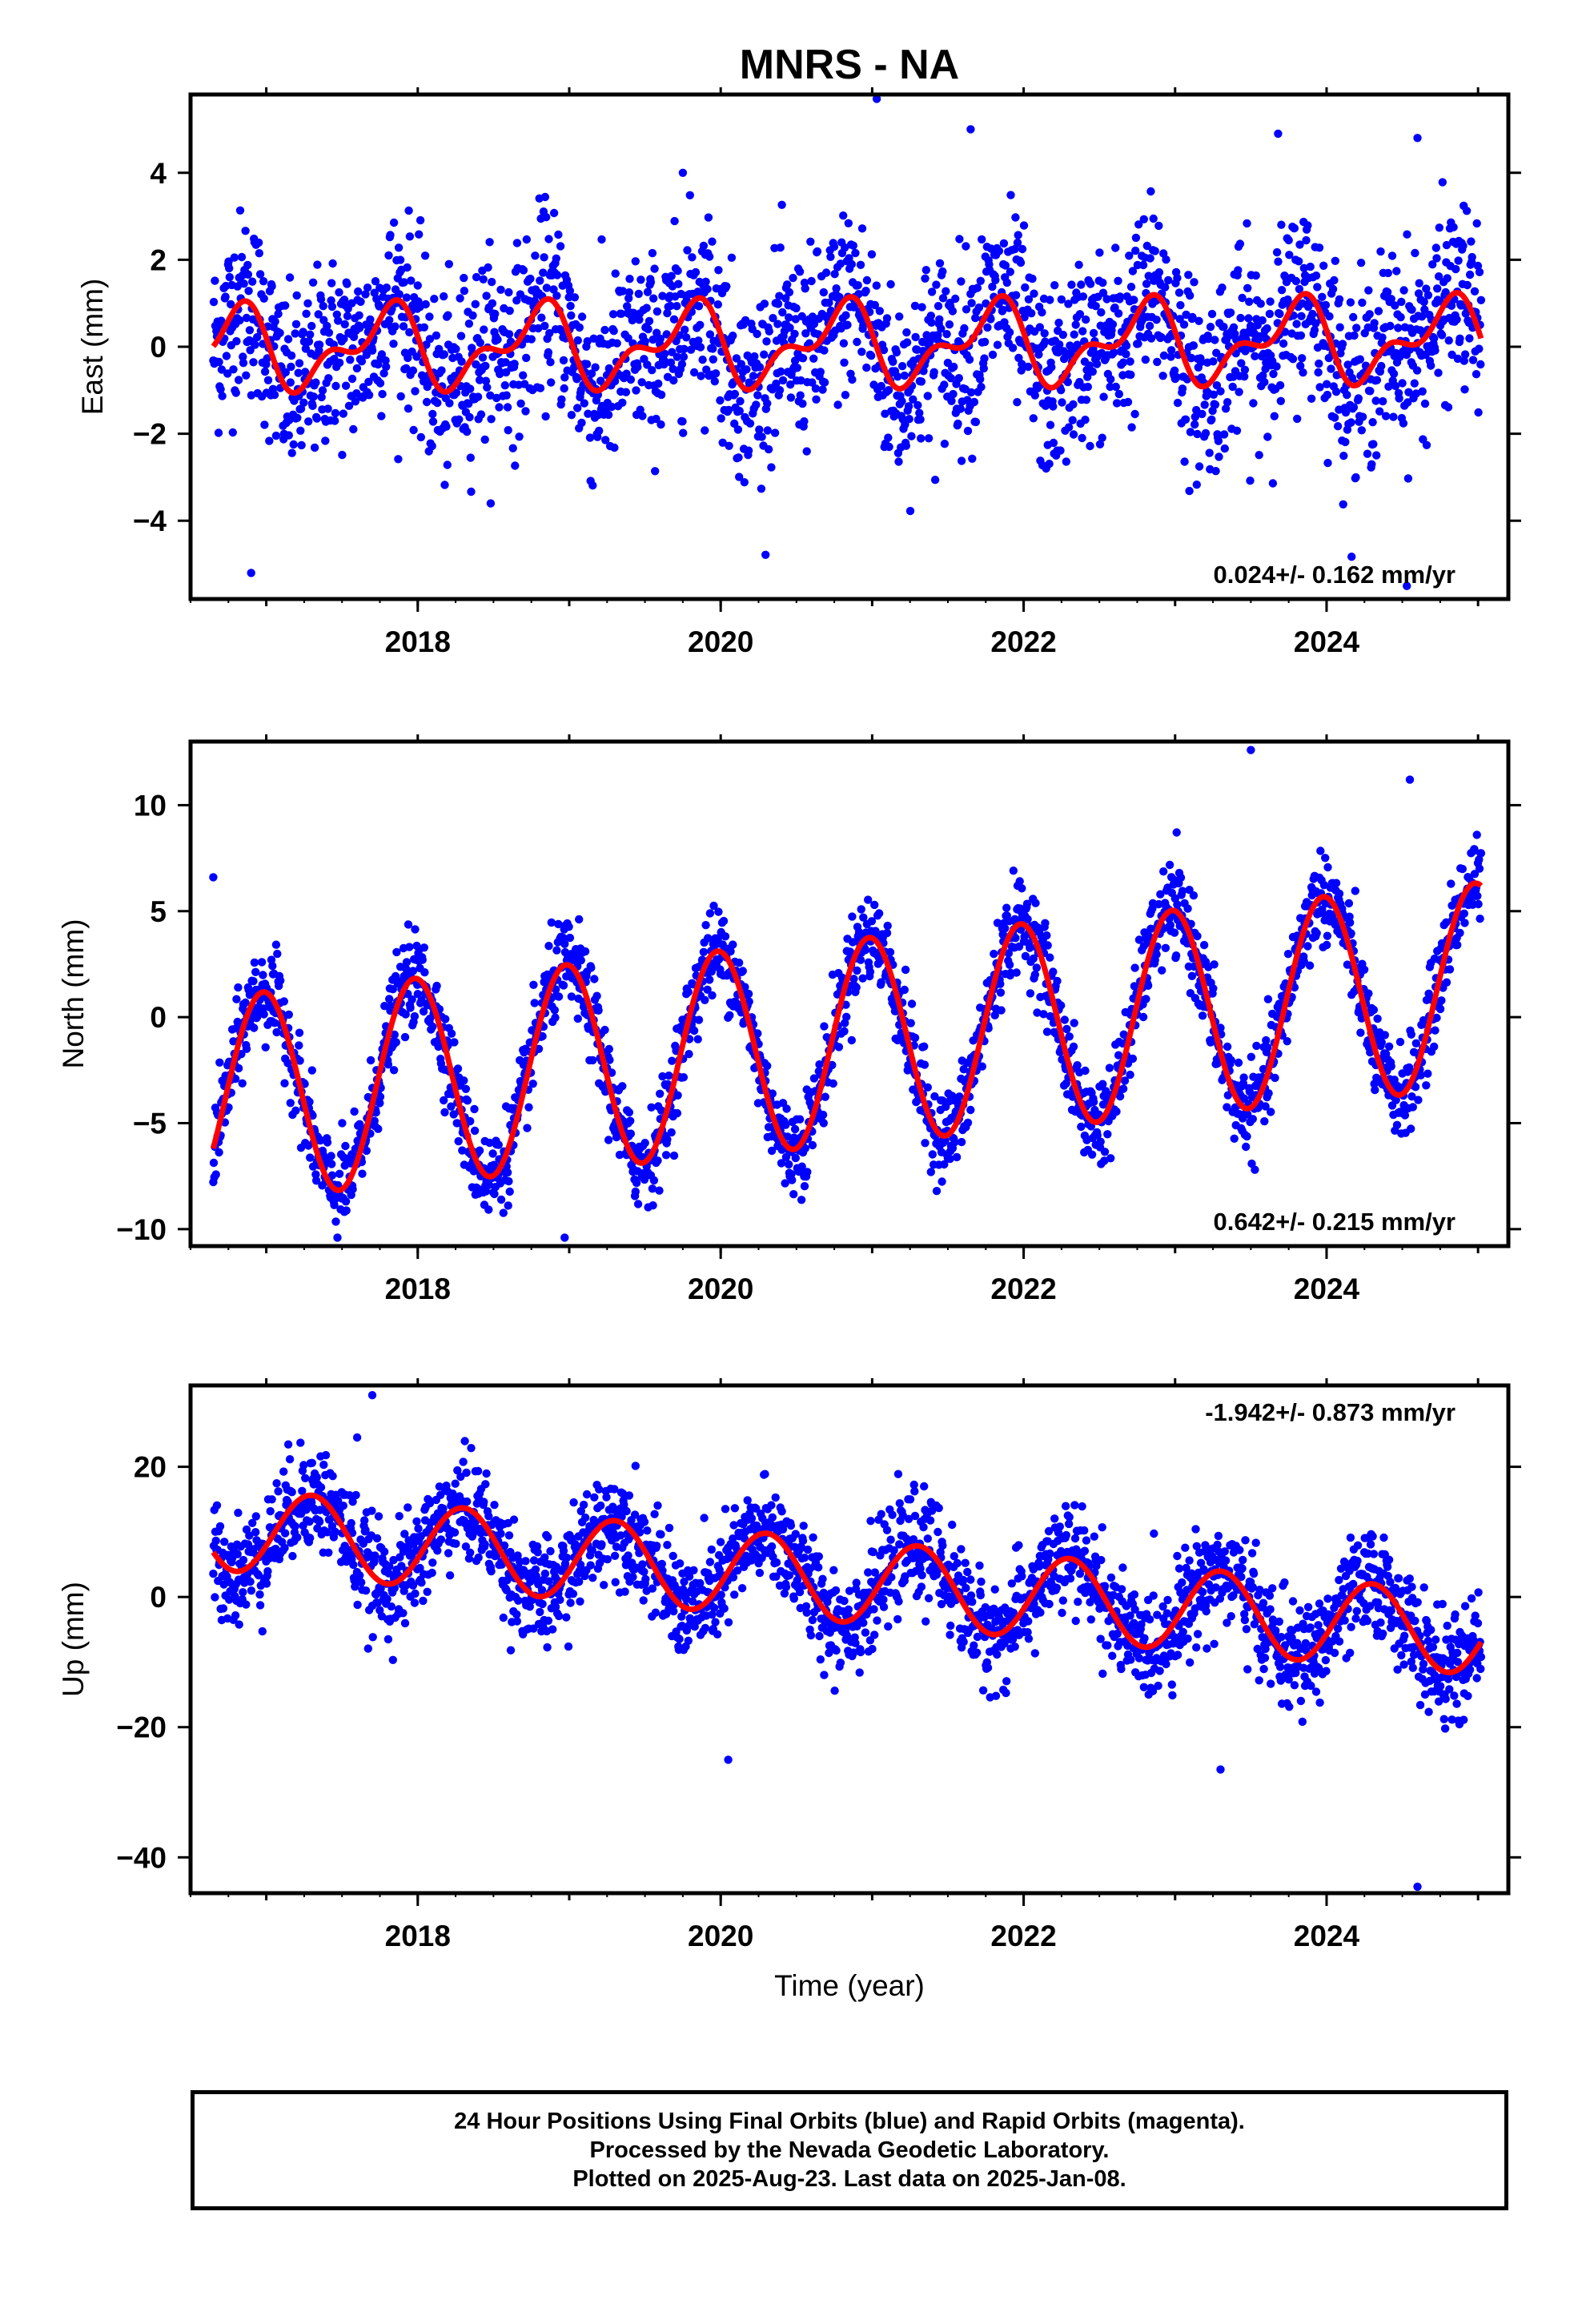 Image resolution: width=1582 pixels, height=2324 pixels. Describe the element at coordinates (847, 342) in the screenshot. I see `model-curve-east` at that location.